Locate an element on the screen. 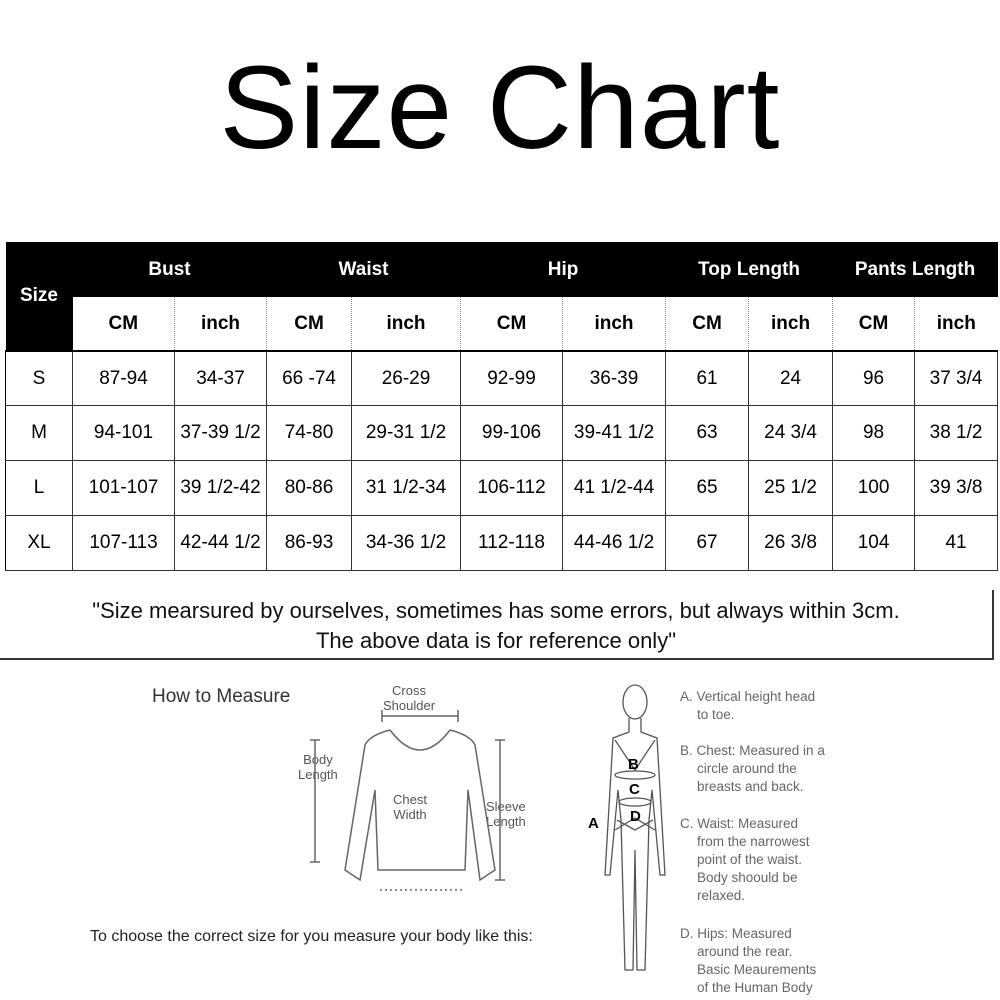 The image size is (1000, 1000). value-cell: 104 is located at coordinates (874, 542).